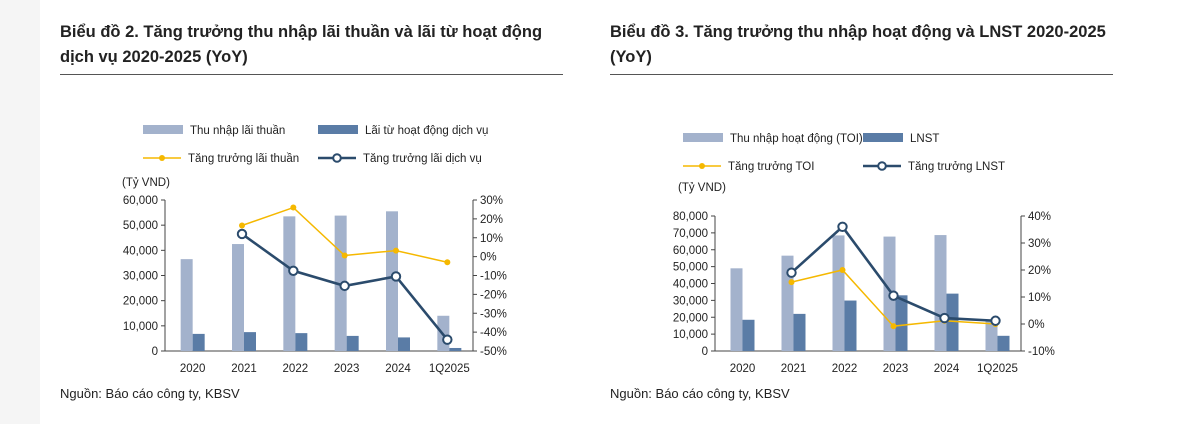  What do you see at coordinates (956, 167) in the screenshot?
I see `legend-label: Tăng trưởng LNST` at bounding box center [956, 167].